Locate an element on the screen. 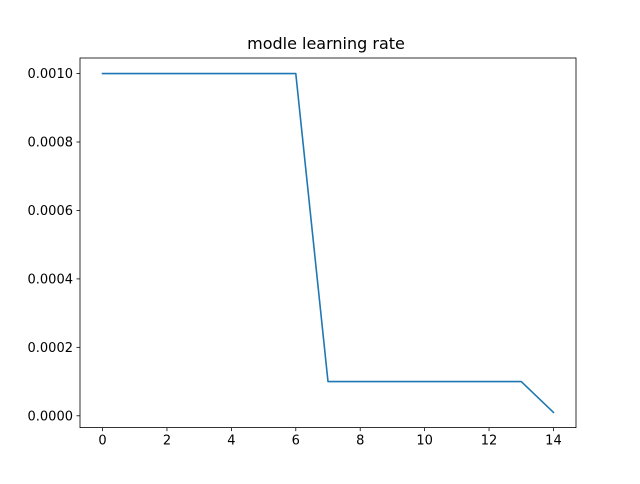  x-tick-label: 2 is located at coordinates (167, 441).